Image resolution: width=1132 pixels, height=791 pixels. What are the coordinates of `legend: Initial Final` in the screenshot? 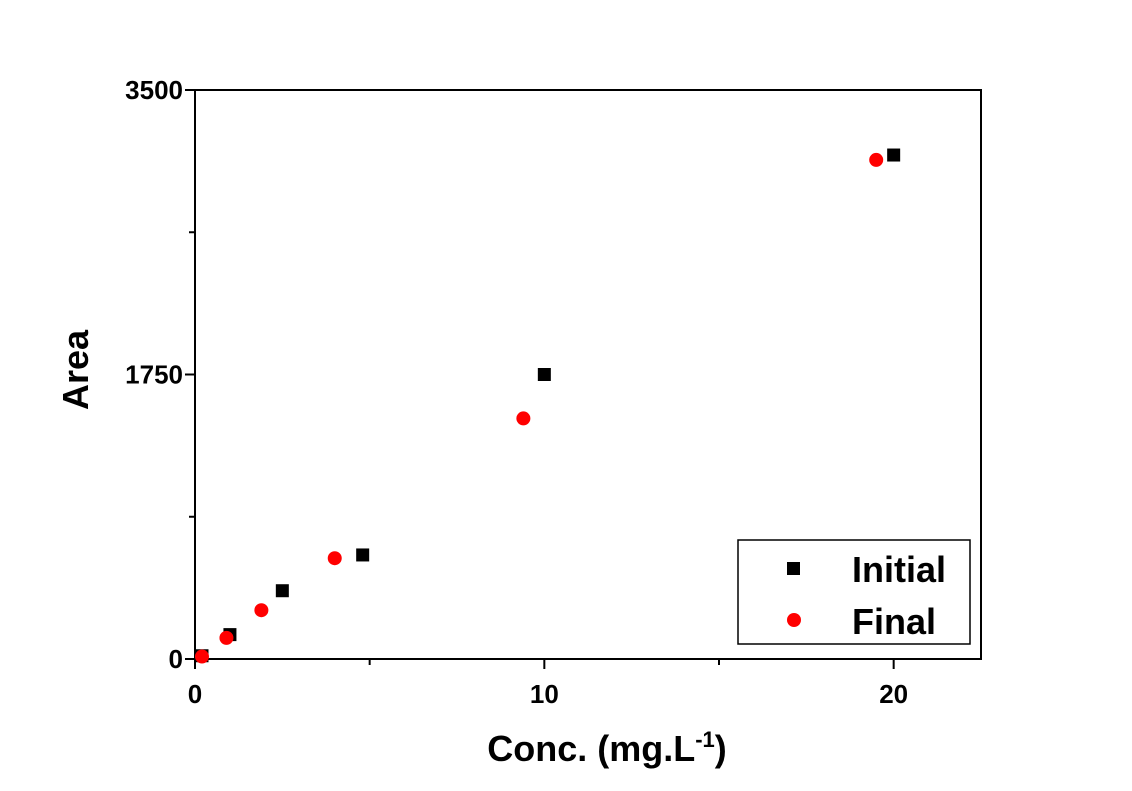 It's located at (854, 592).